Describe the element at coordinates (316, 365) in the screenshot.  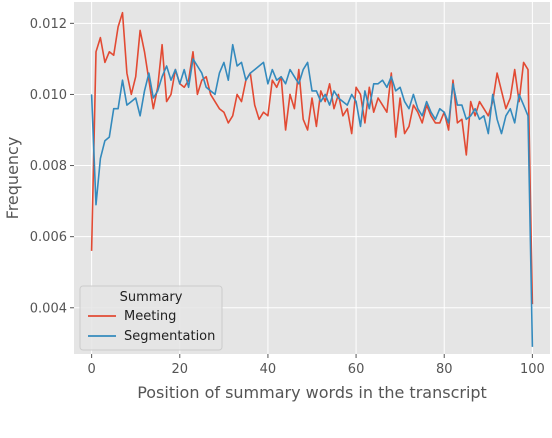
I see `x-ticks: 0 20 40 60 80 100` at that location.